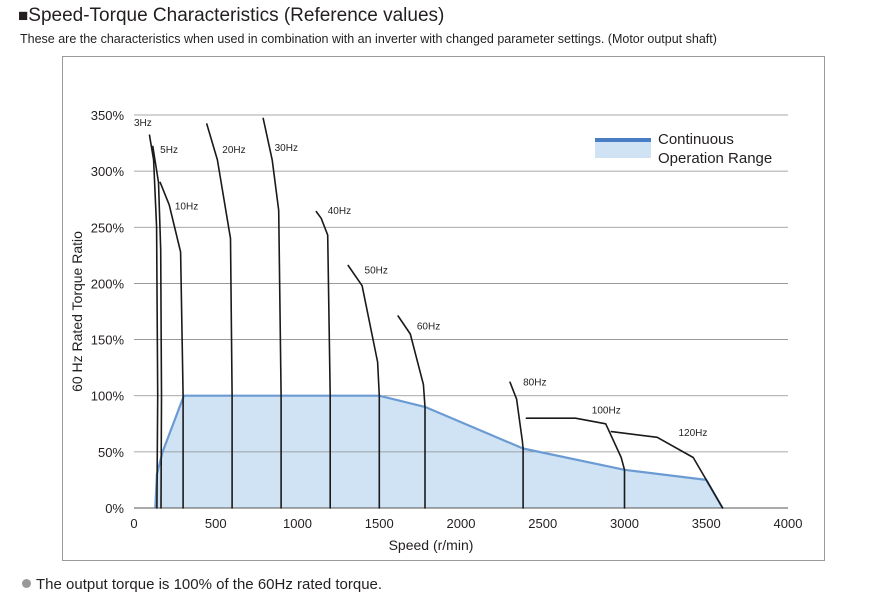 This screenshot has width=880, height=602. I want to click on curve-100Hz, so click(575, 463).